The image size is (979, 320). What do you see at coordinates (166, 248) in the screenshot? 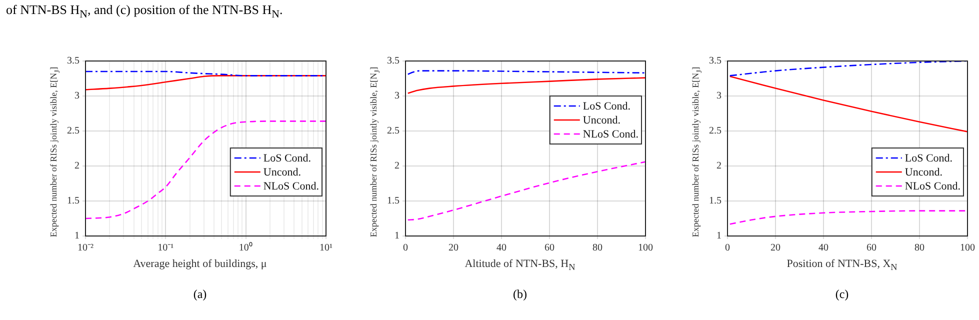
I see `x-tick-label: 10⁻¹` at bounding box center [166, 248].